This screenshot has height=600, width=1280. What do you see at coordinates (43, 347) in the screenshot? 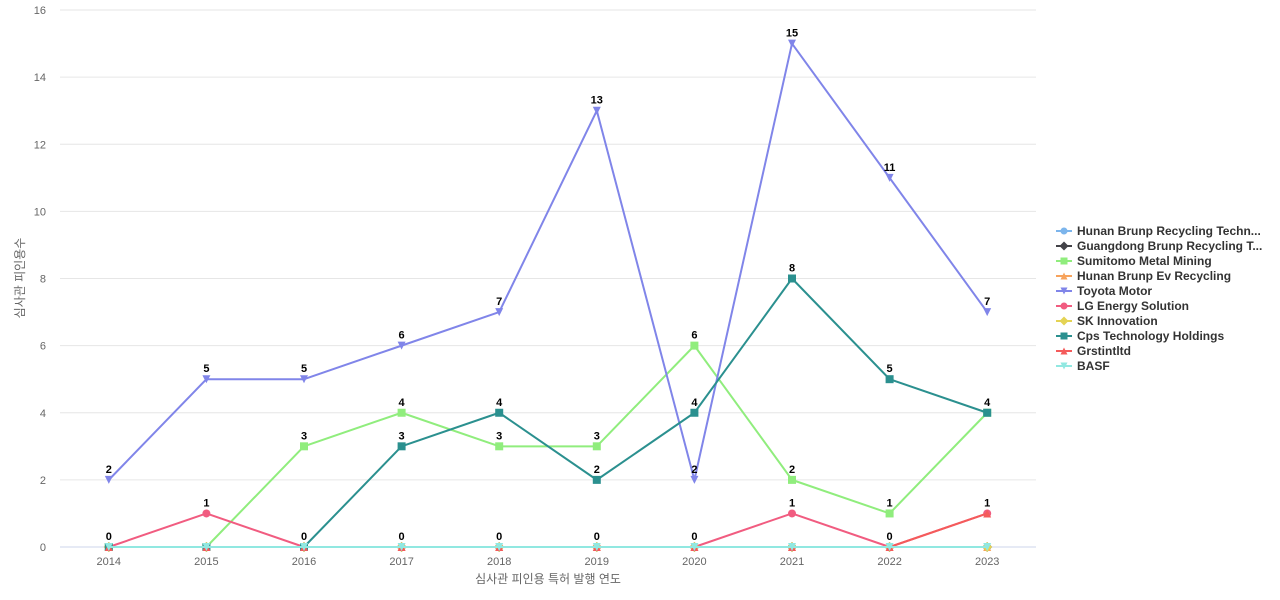
I see `y-tick-label: 6` at bounding box center [43, 347].